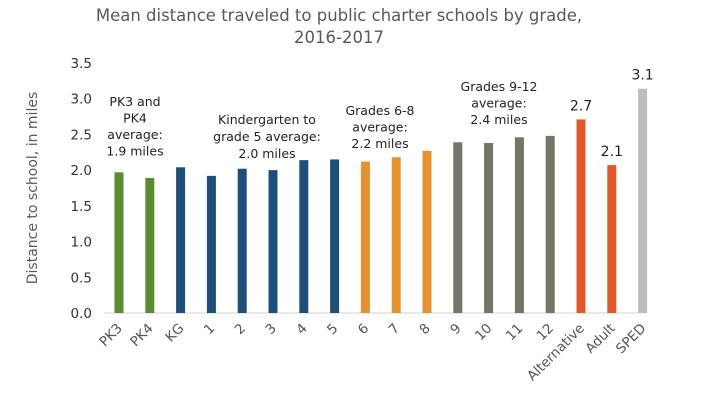 The image size is (720, 405). What do you see at coordinates (545, 332) in the screenshot?
I see `x-tick-label: 12` at bounding box center [545, 332].